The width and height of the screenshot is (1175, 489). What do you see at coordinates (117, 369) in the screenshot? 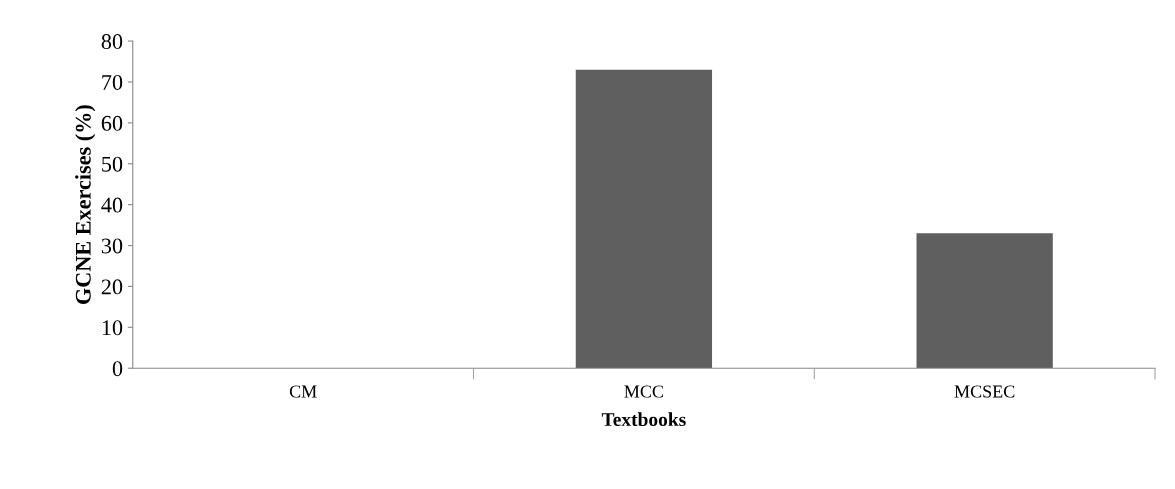
I see `y-tick-label: 0` at bounding box center [117, 369].